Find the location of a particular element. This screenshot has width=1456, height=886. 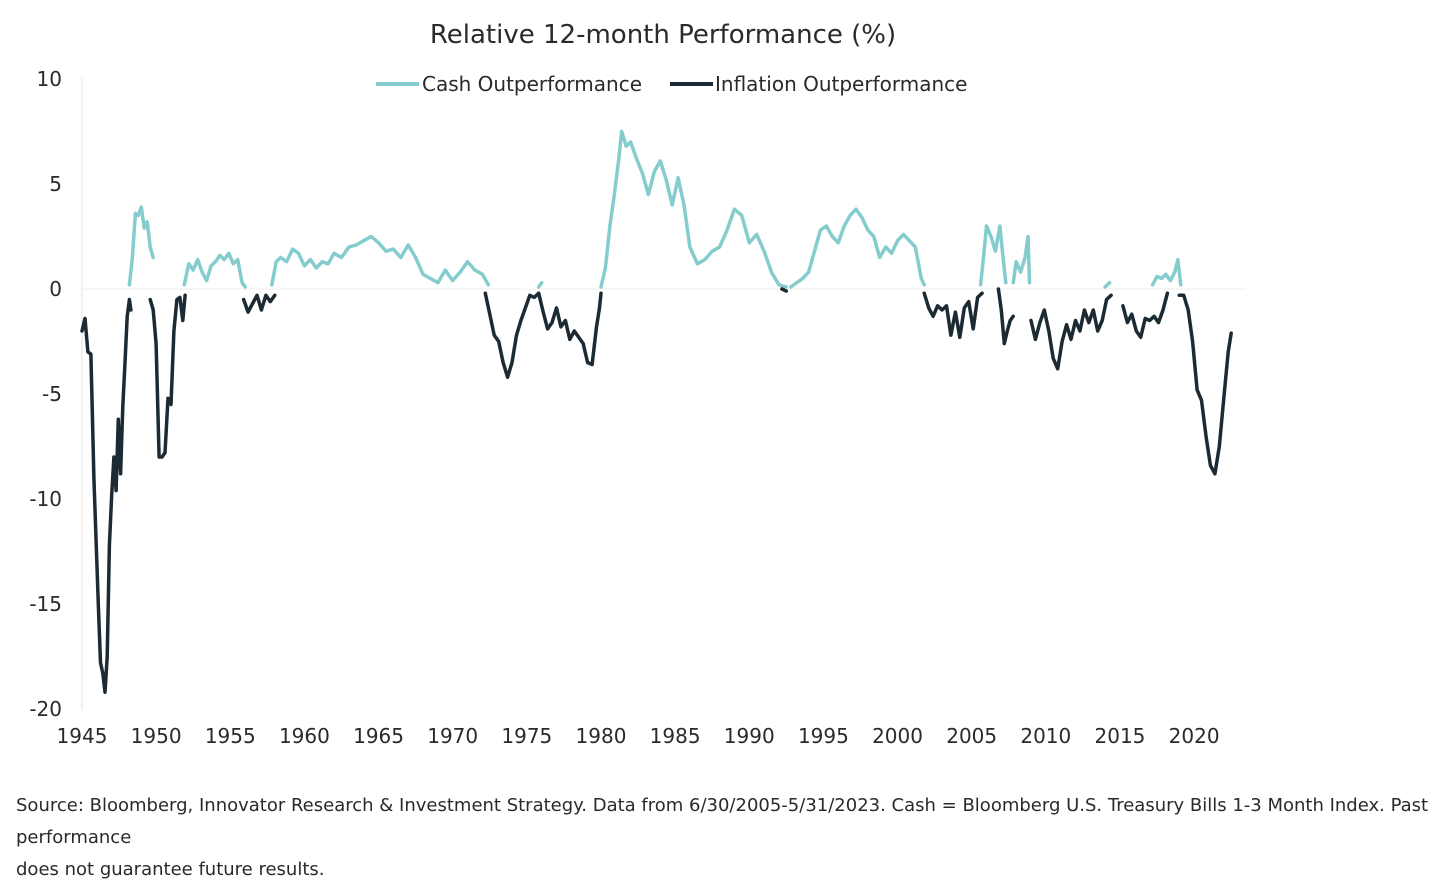

x-tick-label: 1980 is located at coordinates (601, 736).